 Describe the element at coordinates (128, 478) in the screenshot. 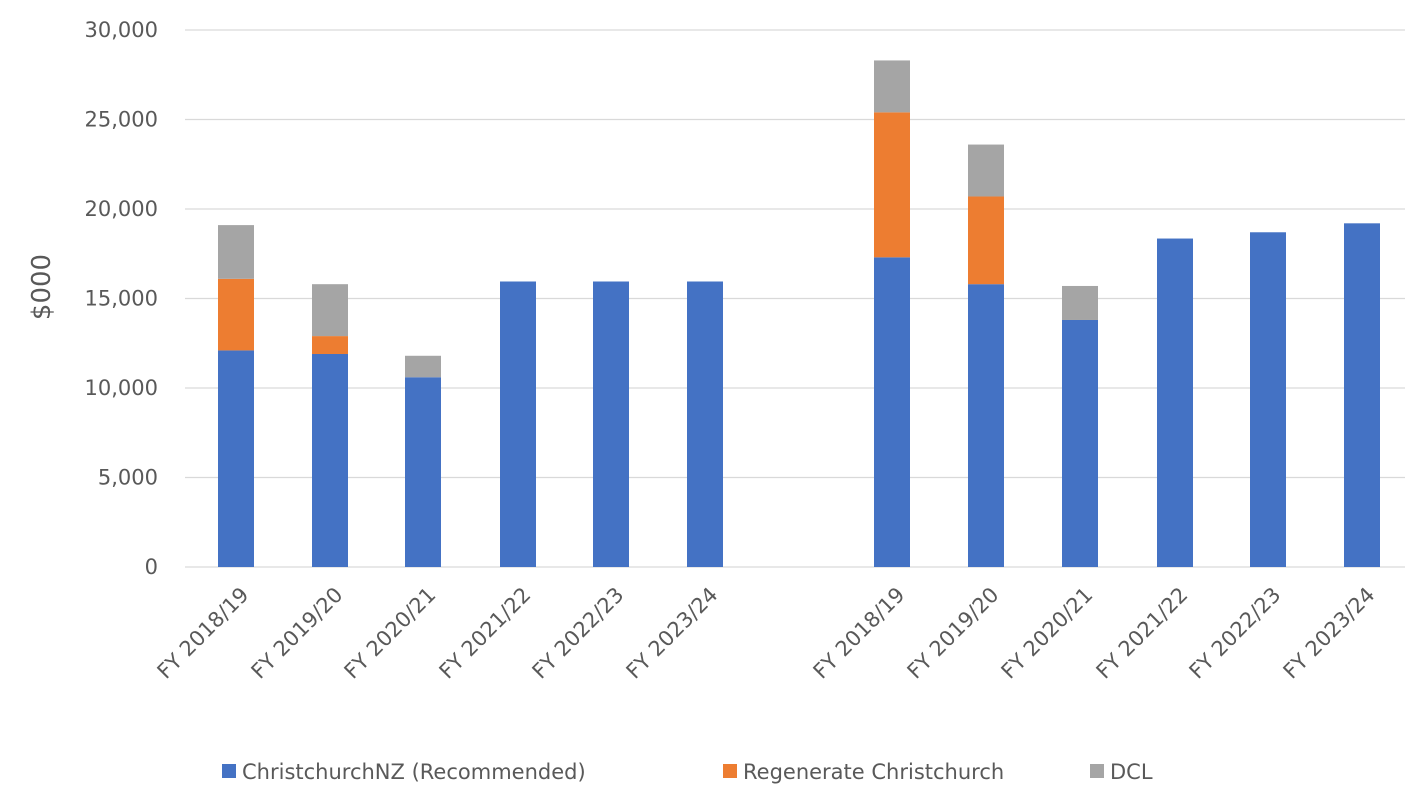

I see `y-tick-label: 5,000` at that location.